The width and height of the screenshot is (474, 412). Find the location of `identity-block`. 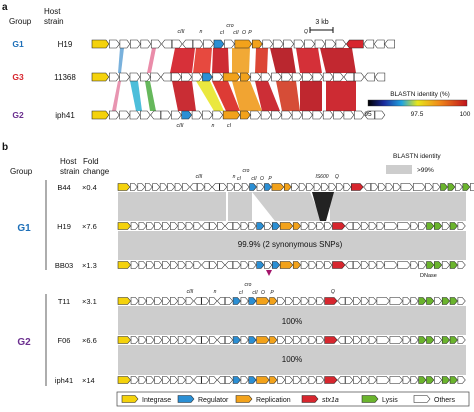

identity-block is located at coordinates (240, 206).